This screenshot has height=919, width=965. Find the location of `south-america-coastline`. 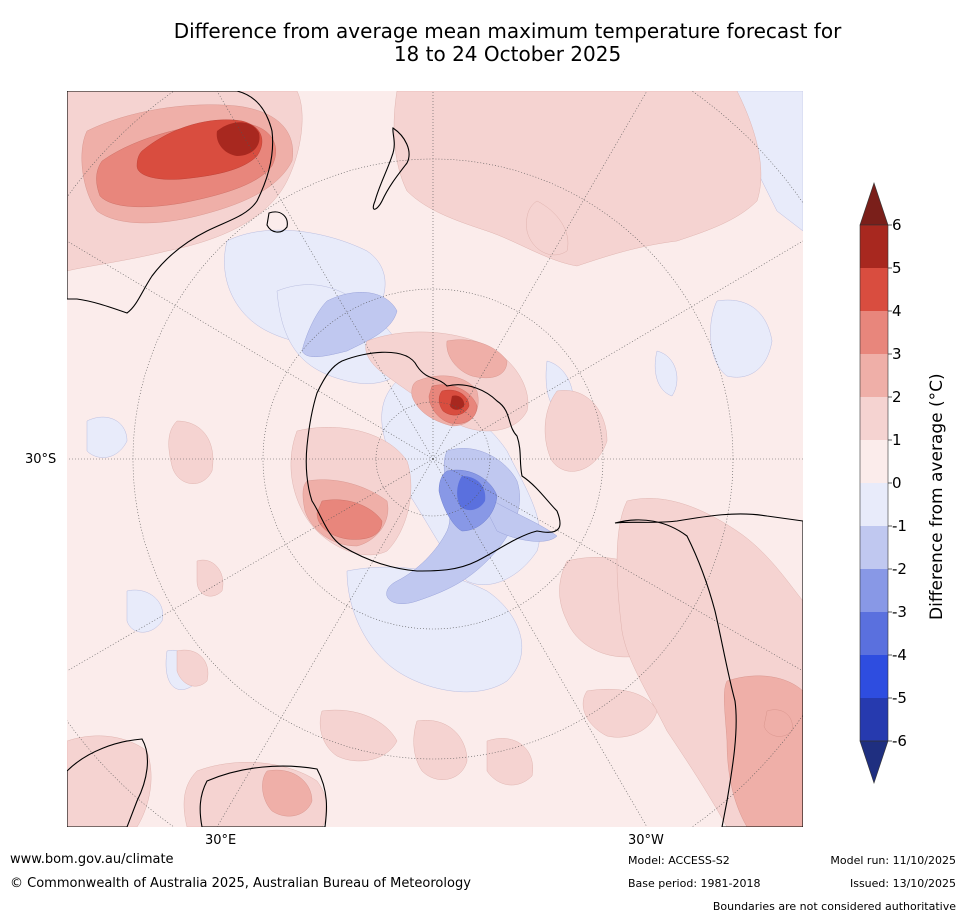

south-america-coastline is located at coordinates (708, 670).